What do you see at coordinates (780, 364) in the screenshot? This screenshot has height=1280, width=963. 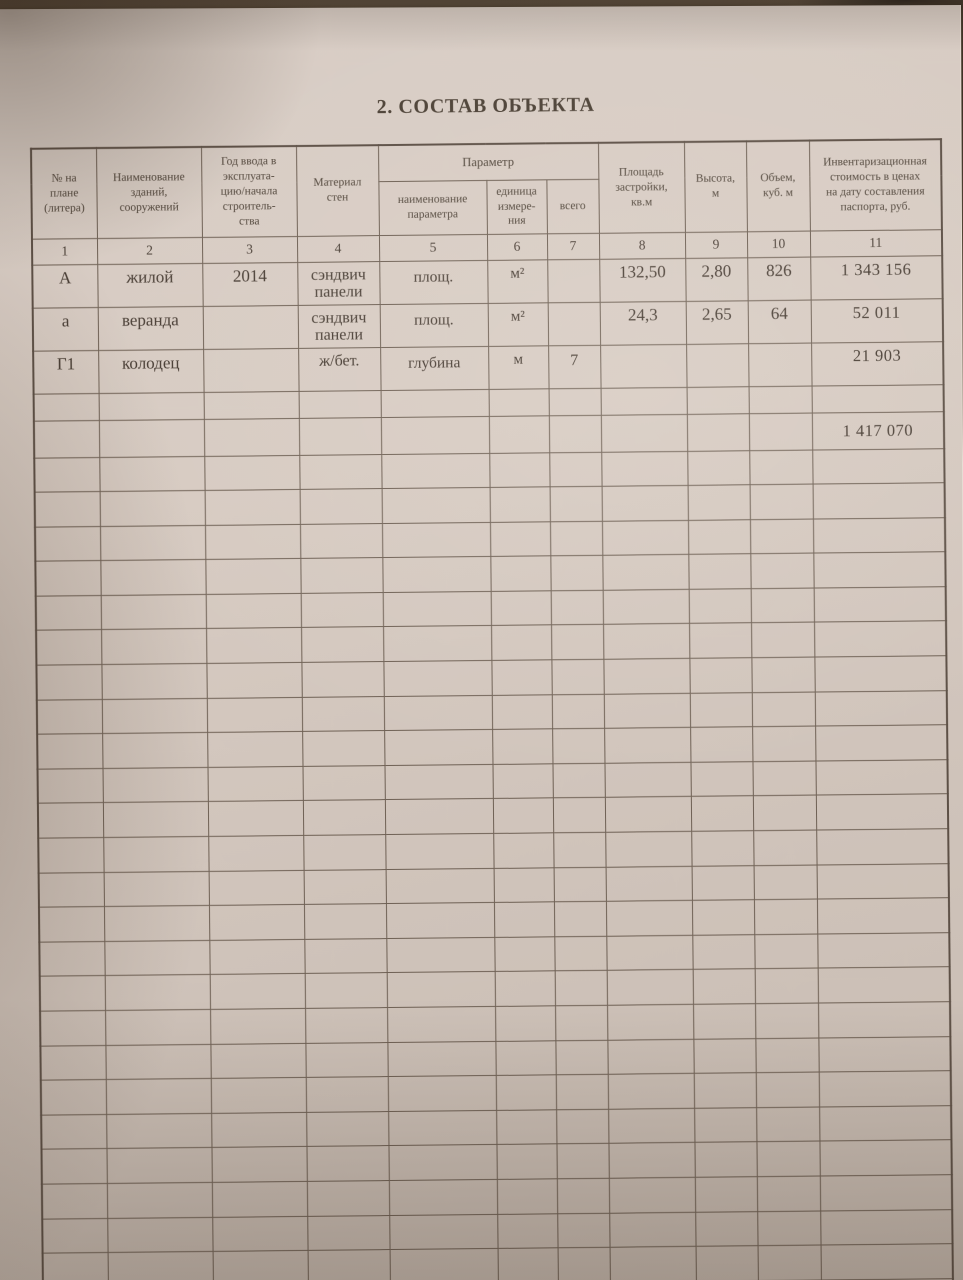 I see `cell-volume` at bounding box center [780, 364].